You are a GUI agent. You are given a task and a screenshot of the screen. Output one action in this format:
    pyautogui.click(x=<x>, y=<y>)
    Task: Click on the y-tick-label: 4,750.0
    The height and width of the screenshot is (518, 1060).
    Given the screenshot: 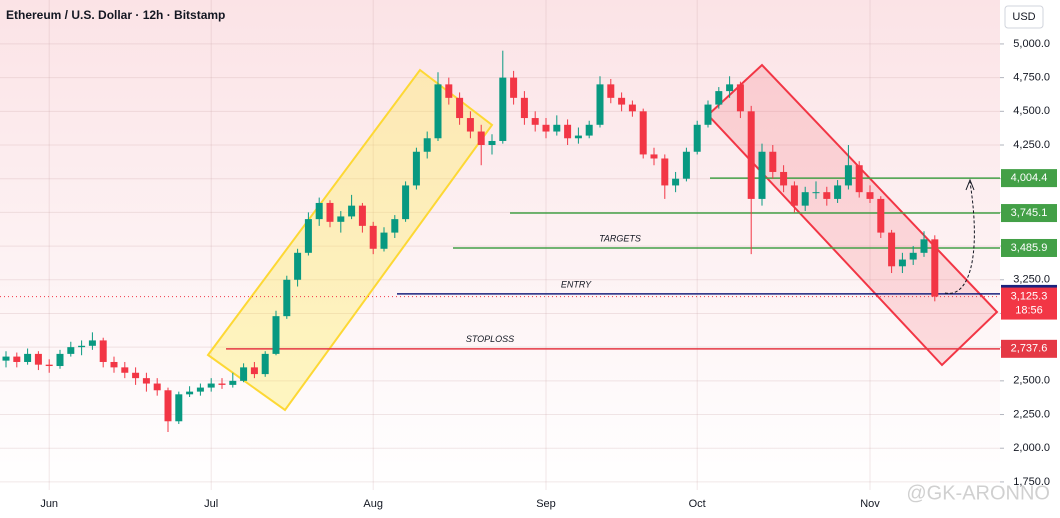 What is the action you would take?
    pyautogui.click(x=1031, y=78)
    